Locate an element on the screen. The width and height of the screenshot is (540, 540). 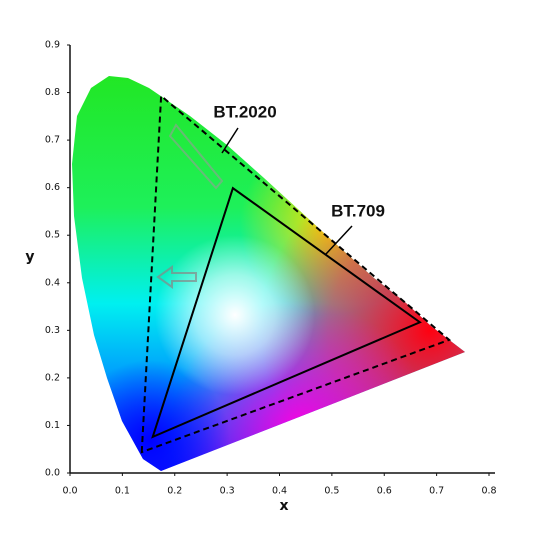
x-tick-label: 0.6 is located at coordinates (384, 491).